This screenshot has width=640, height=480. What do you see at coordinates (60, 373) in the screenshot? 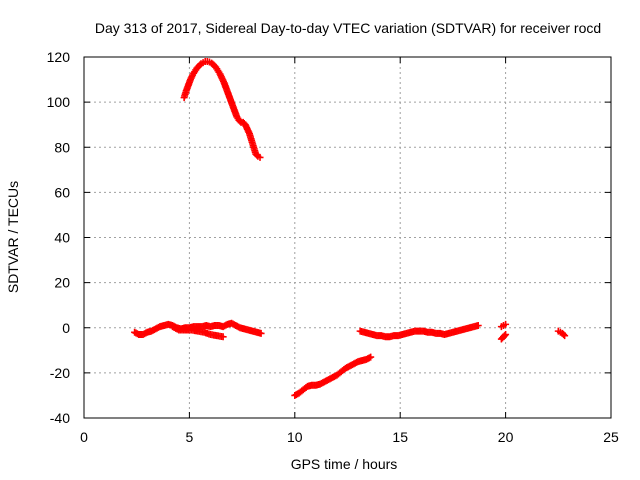
I see `y-tick-label: -20` at bounding box center [60, 373].